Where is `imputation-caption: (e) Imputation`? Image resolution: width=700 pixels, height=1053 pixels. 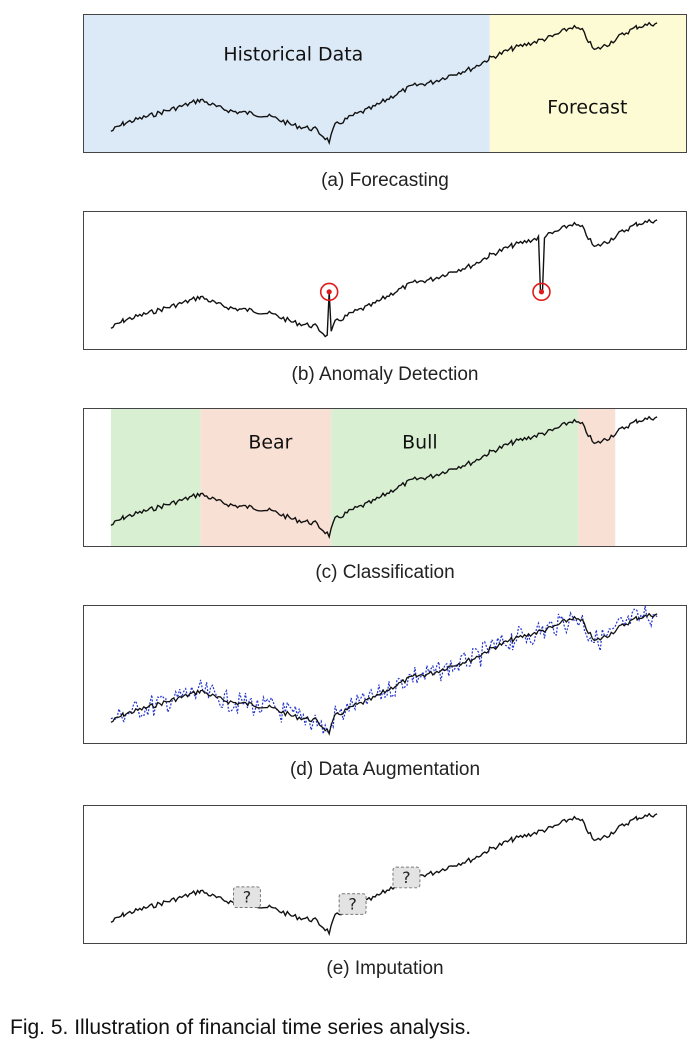 imputation-caption: (e) Imputation is located at coordinates (385, 968).